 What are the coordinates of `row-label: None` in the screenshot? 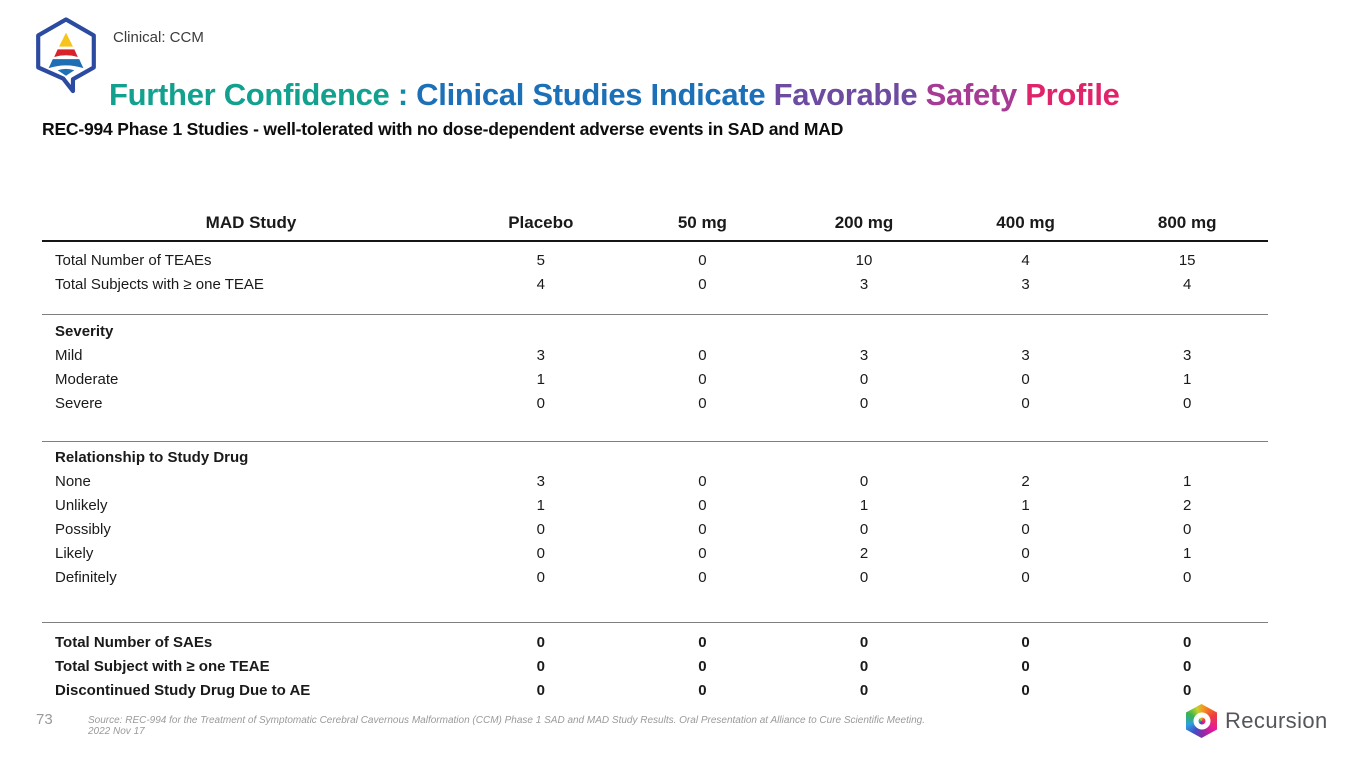 It's located at (73, 481).